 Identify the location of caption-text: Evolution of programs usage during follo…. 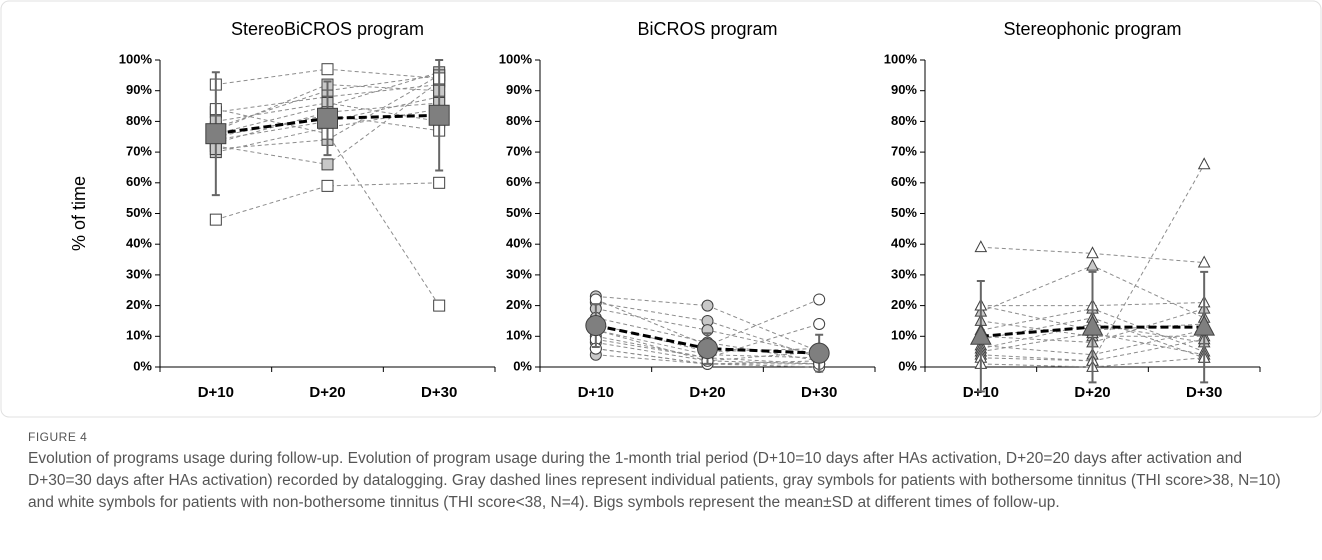
(654, 480).